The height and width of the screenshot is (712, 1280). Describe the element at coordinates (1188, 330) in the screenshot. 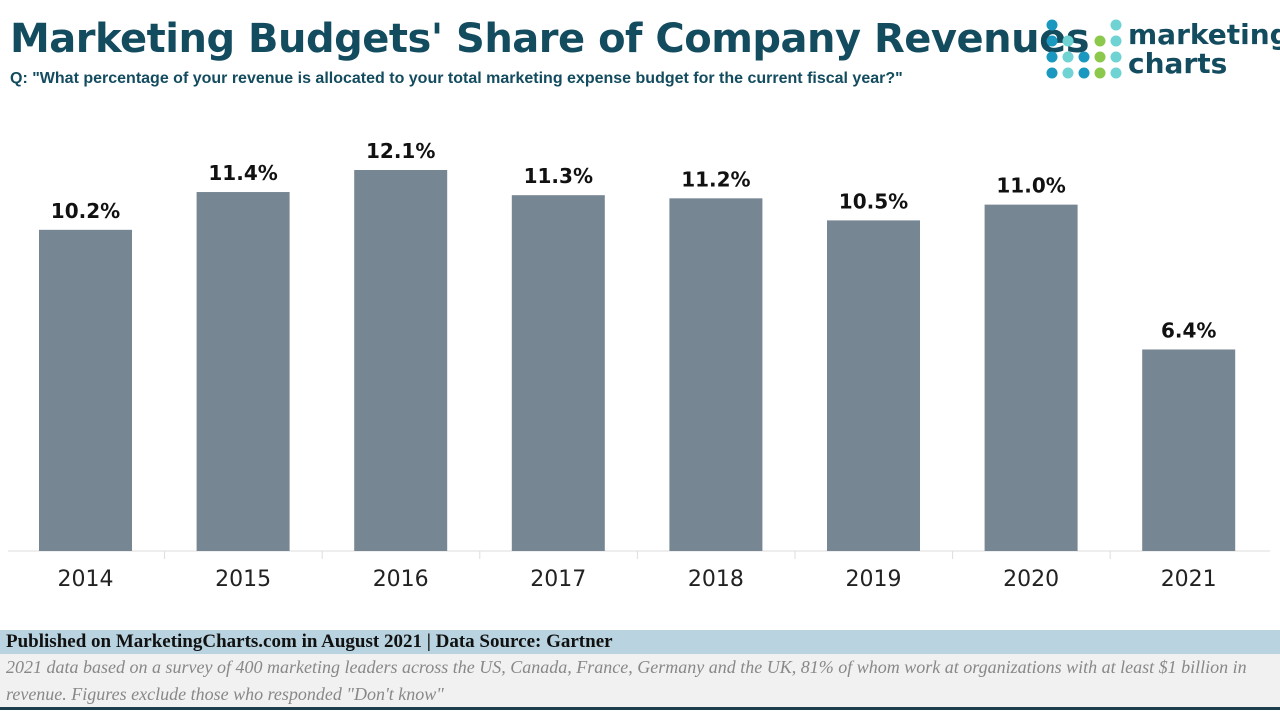

I see `data-label: 6.4%` at that location.